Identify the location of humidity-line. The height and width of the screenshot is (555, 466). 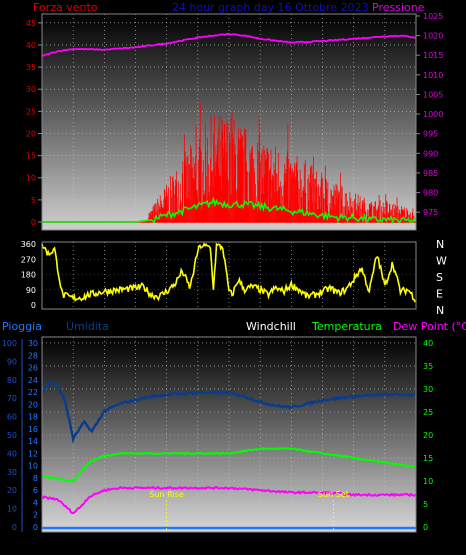
(228, 412).